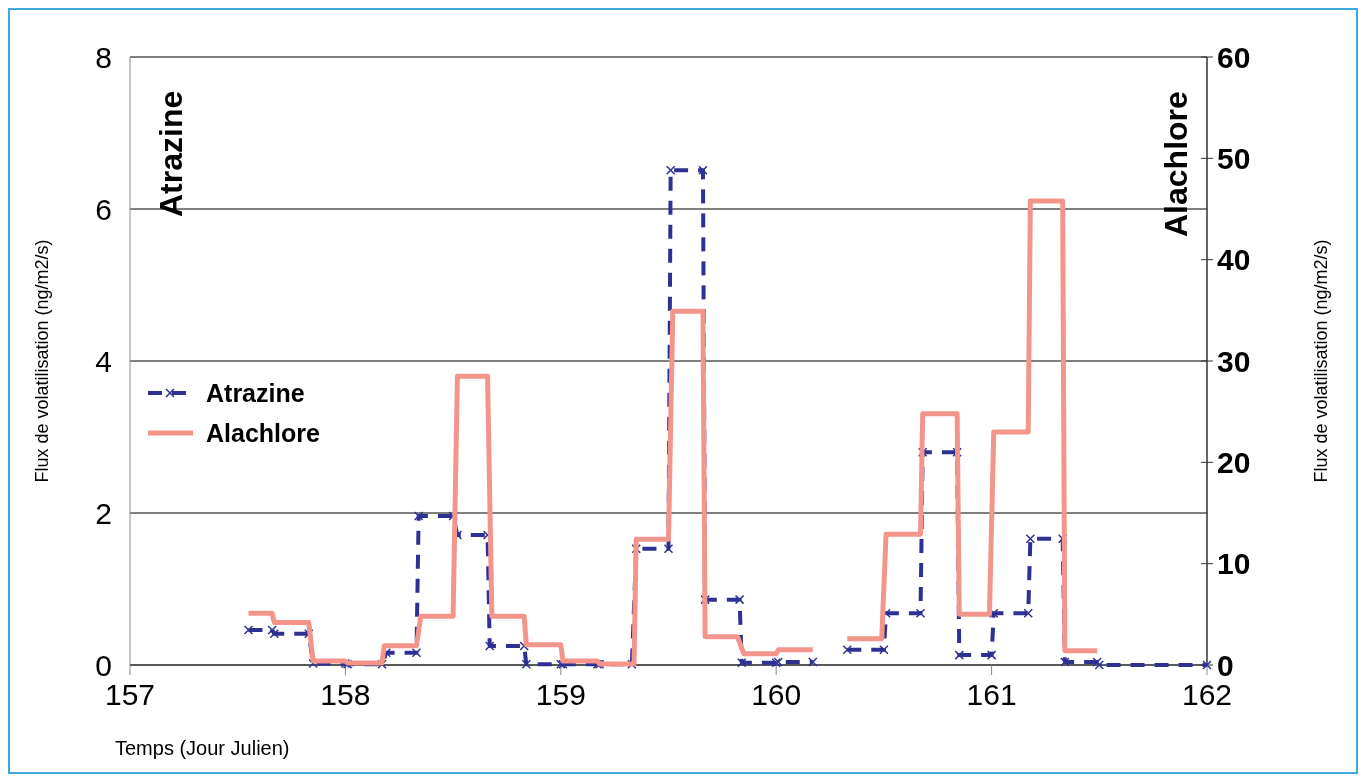 The height and width of the screenshot is (782, 1366). Describe the element at coordinates (255, 393) in the screenshot. I see `legend-label: Atrazine` at that location.